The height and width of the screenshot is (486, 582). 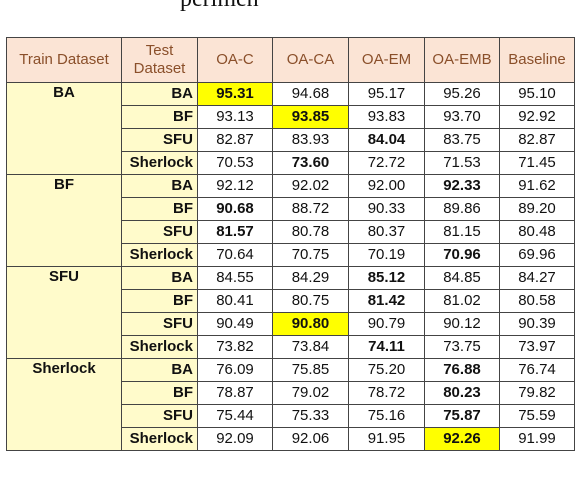 I want to click on value-cell: 80.37, so click(x=386, y=232).